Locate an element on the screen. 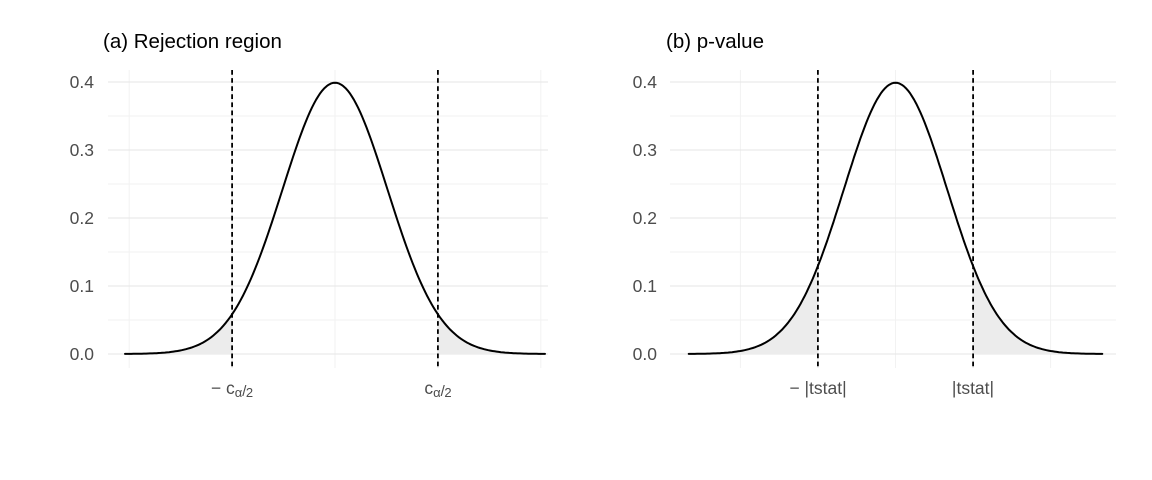 The height and width of the screenshot is (480, 1152). panel-a-ytick-0.4: 0.4 is located at coordinates (81, 82).